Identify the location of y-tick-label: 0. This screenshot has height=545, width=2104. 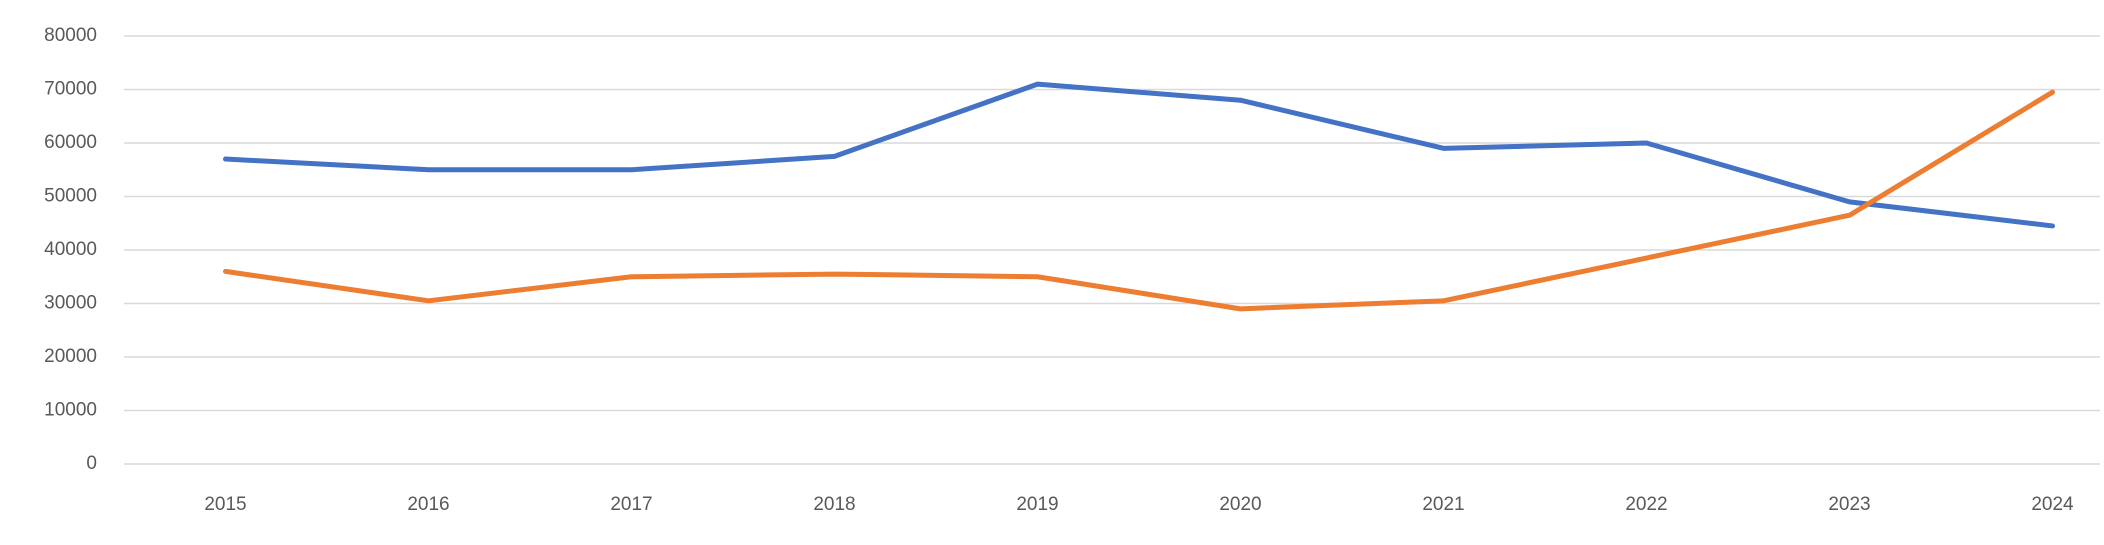
(91, 463).